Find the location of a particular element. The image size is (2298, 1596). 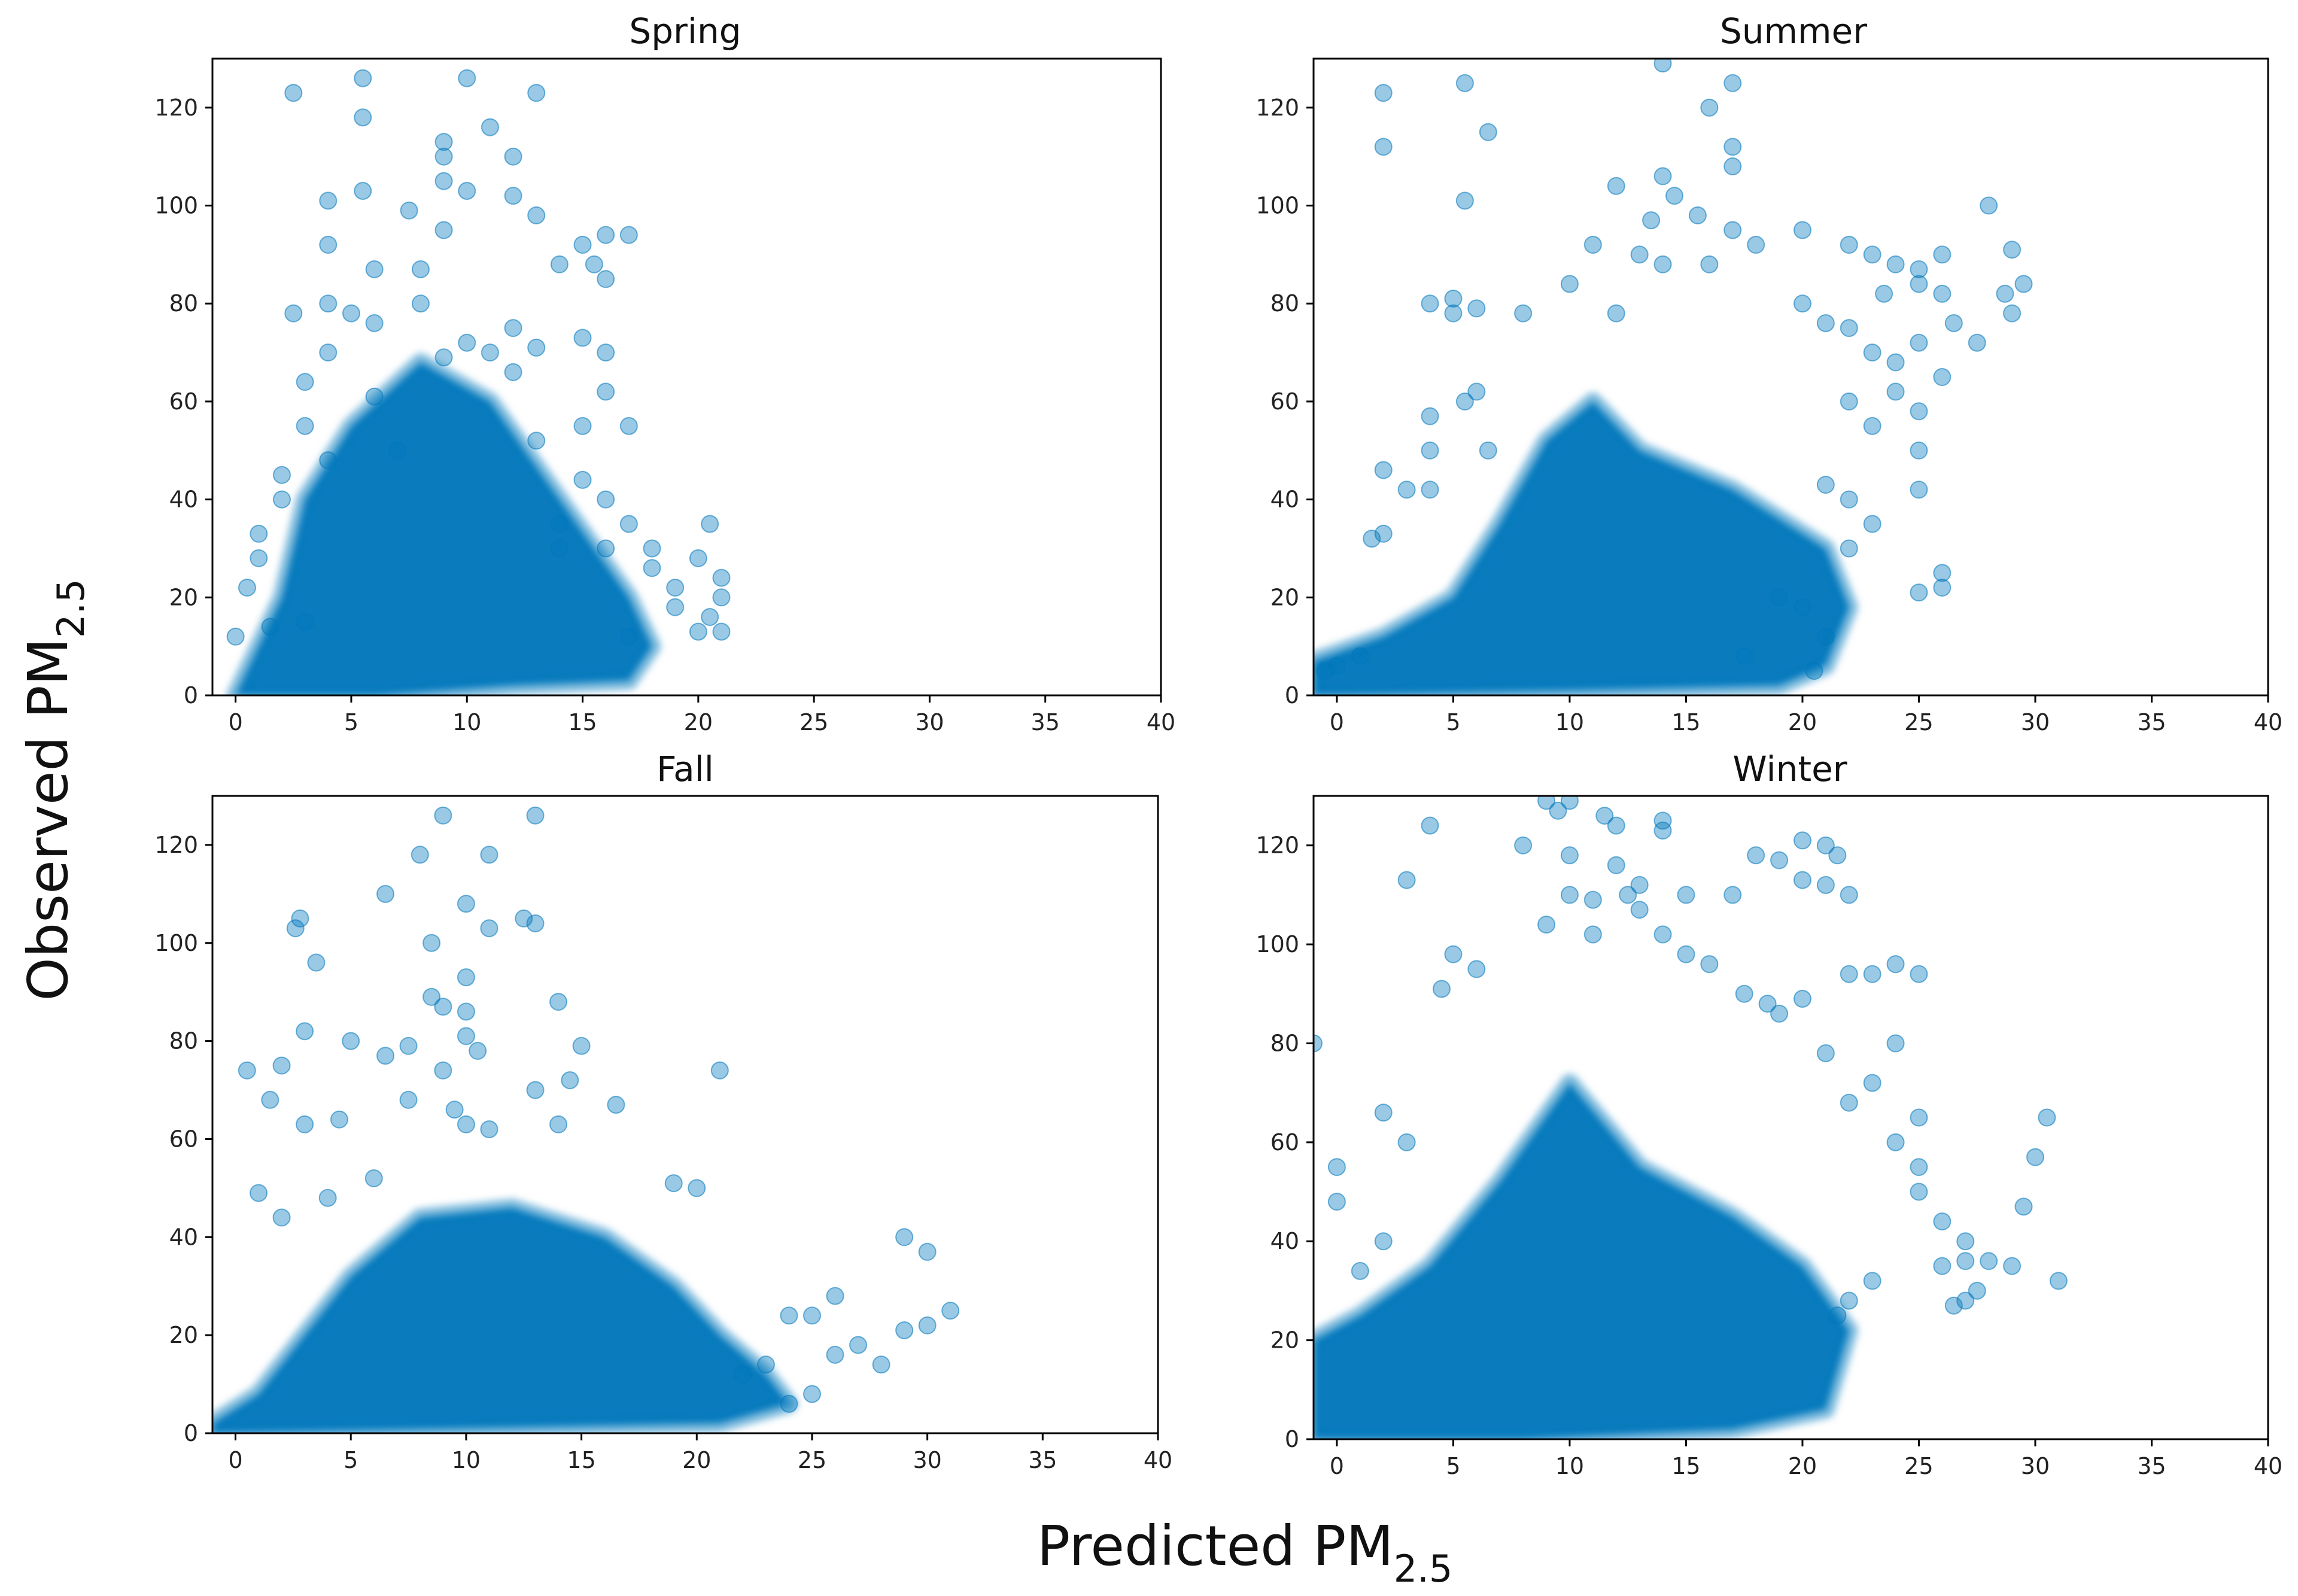

x-tick-label: 35 is located at coordinates (2151, 722).